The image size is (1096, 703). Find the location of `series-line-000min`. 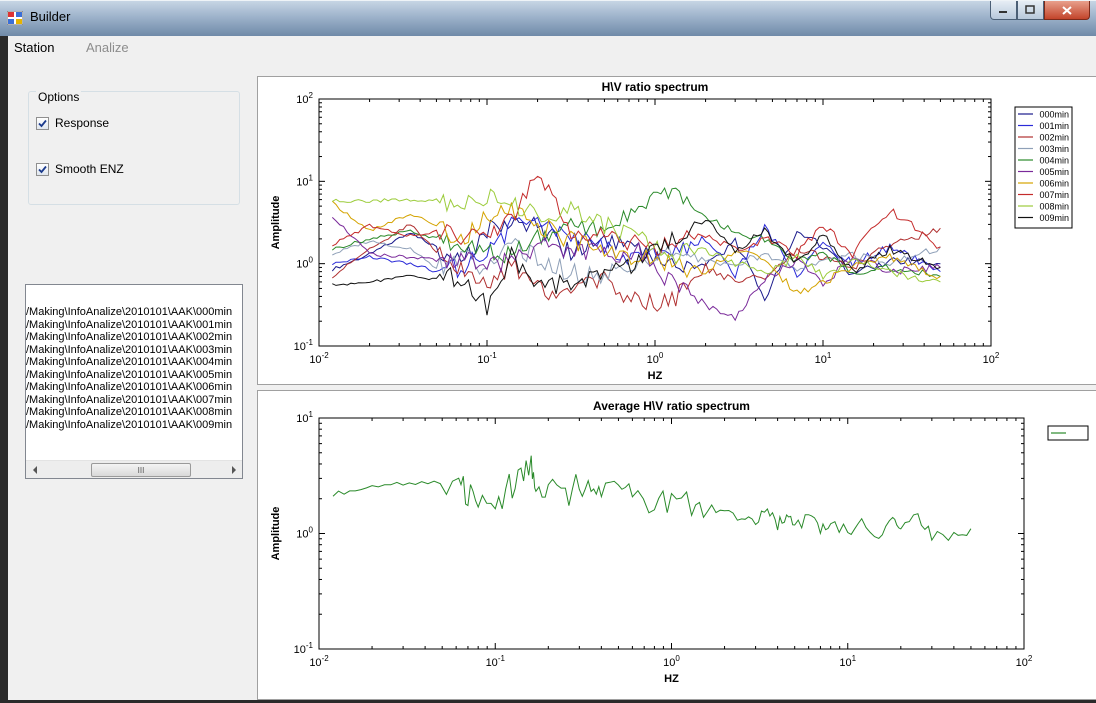

series-line-000min is located at coordinates (636, 258).